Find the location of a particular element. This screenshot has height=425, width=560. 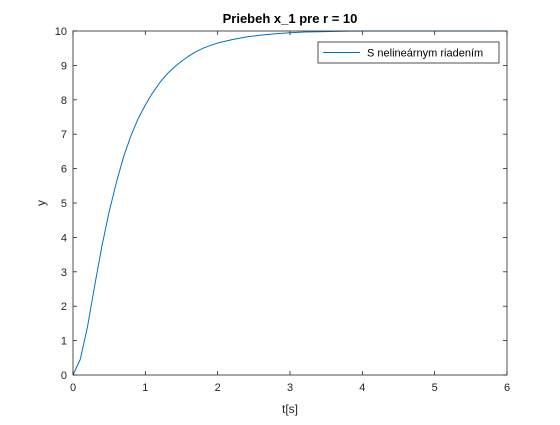

legend-box is located at coordinates (408, 52).